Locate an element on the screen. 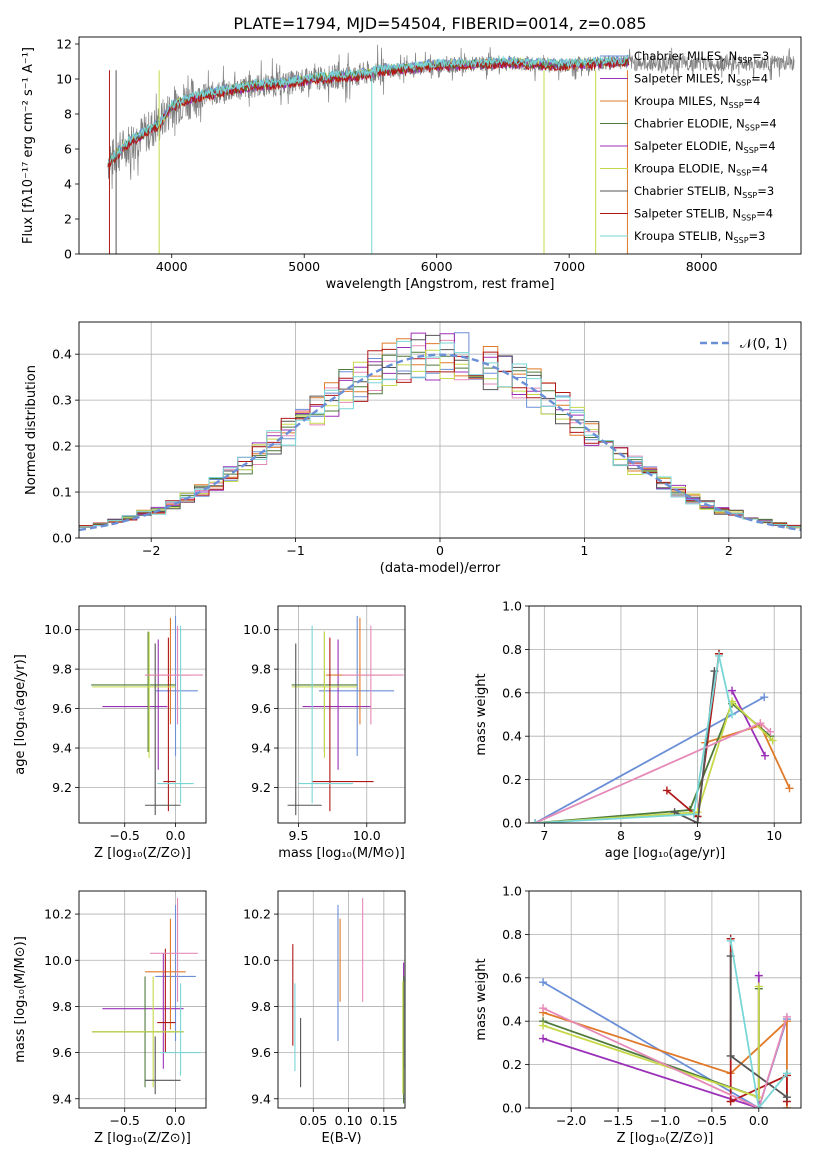  legend-entry: Chabrier STELIB, NSSP=3 is located at coordinates (704, 192).